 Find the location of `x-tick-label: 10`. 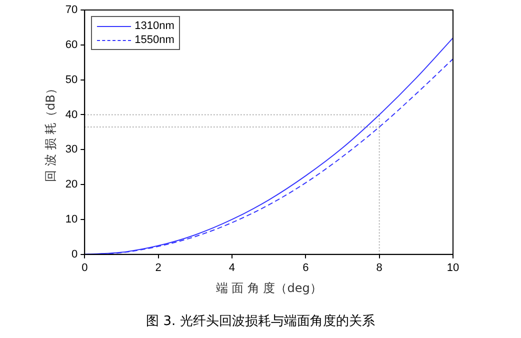

x-tick-label: 10 is located at coordinates (453, 268).